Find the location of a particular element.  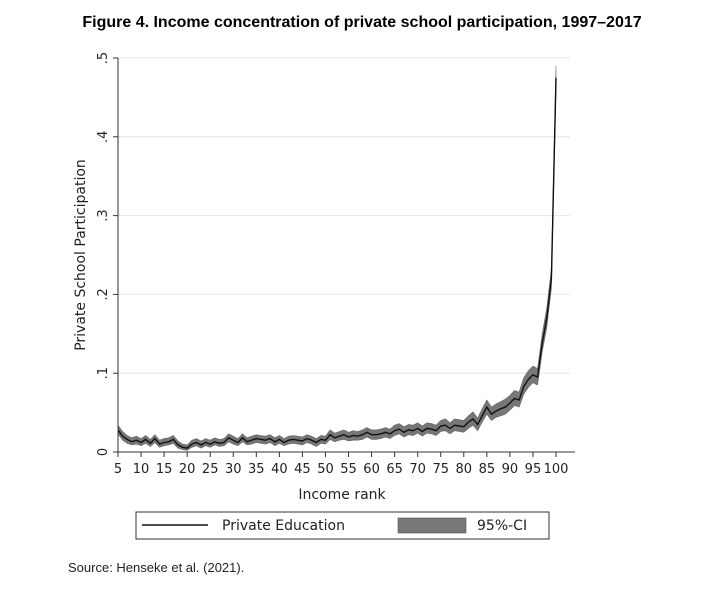

y-tick-label: 0 is located at coordinates (103, 452).